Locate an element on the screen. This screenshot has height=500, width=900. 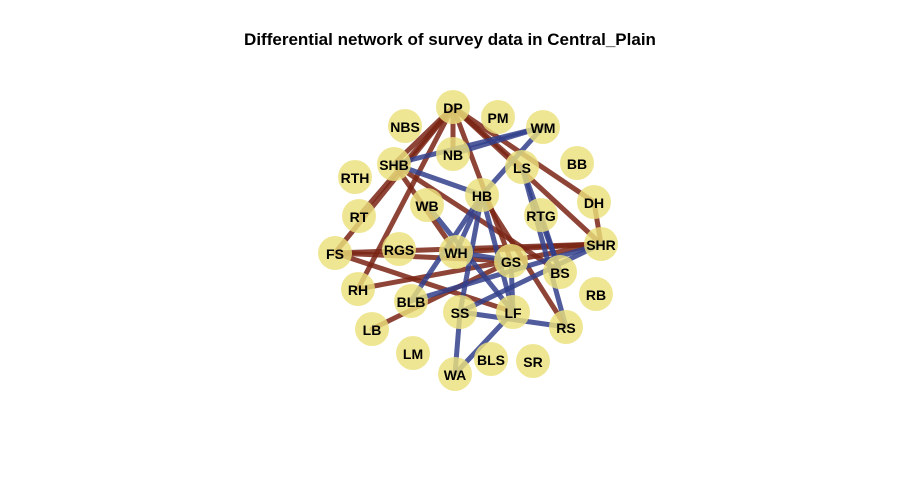
node-label: GS is located at coordinates (511, 262).